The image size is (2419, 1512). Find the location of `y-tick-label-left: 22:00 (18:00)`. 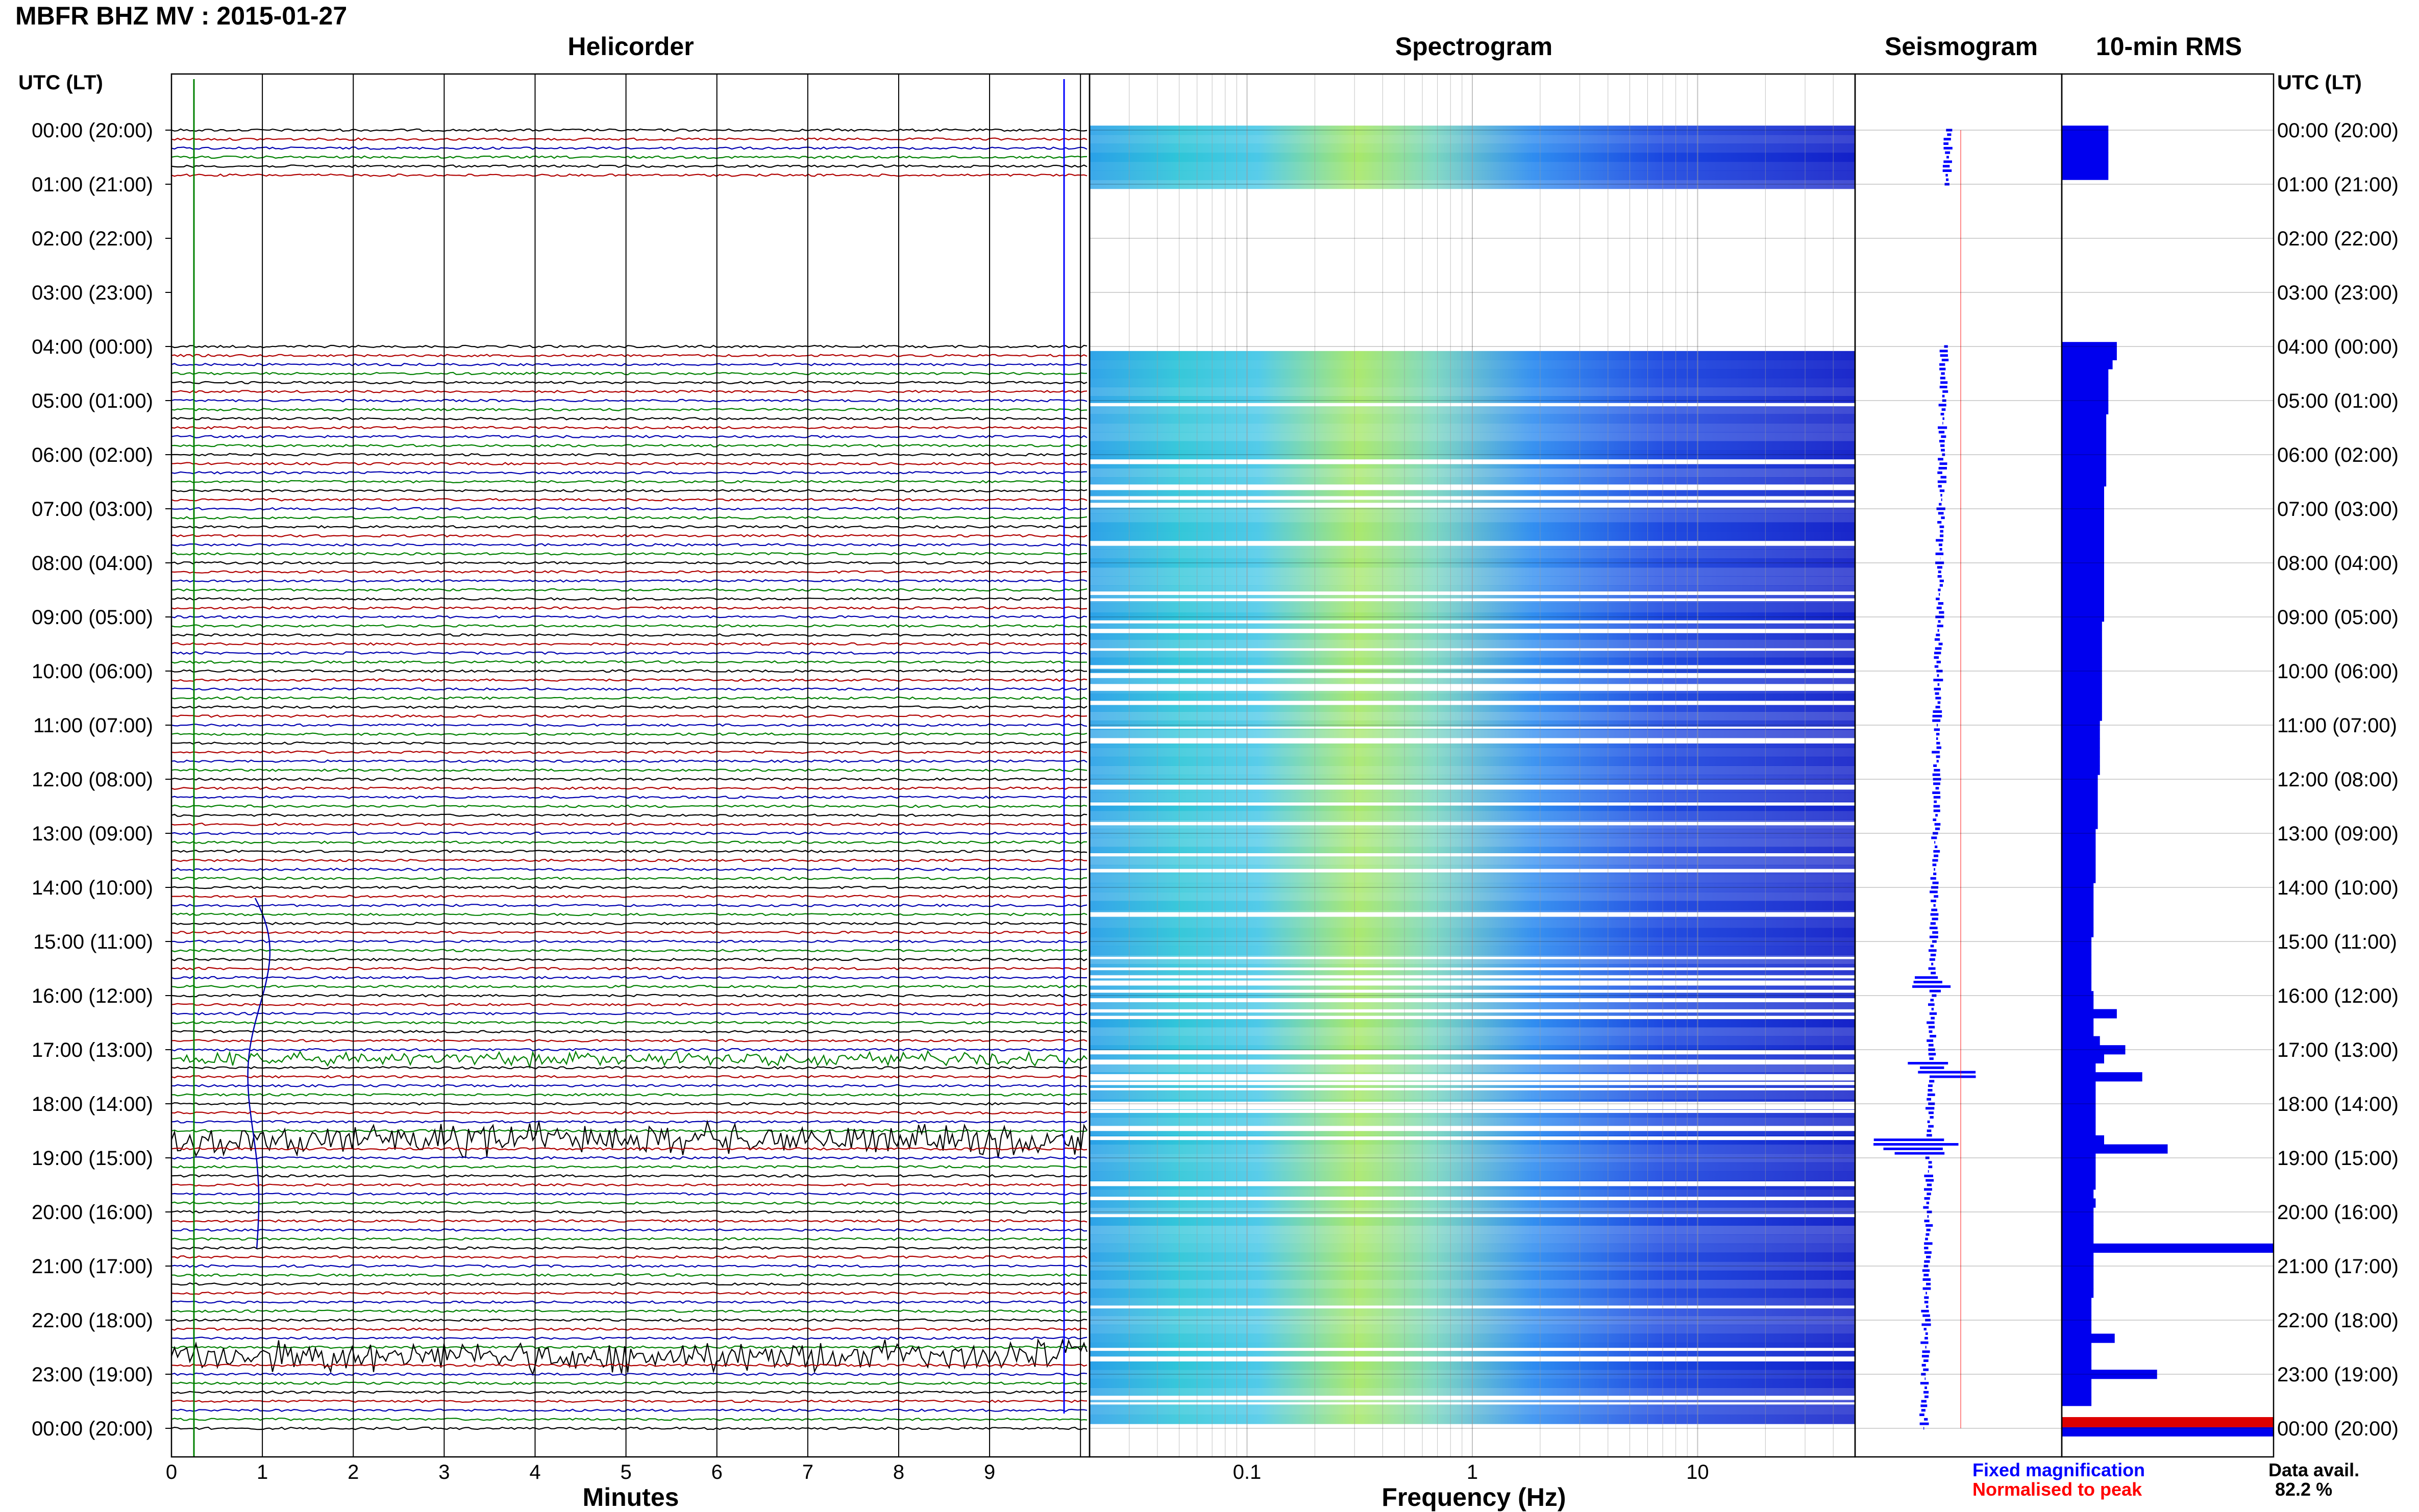

y-tick-label-left: 22:00 (18:00) is located at coordinates (92, 1320).